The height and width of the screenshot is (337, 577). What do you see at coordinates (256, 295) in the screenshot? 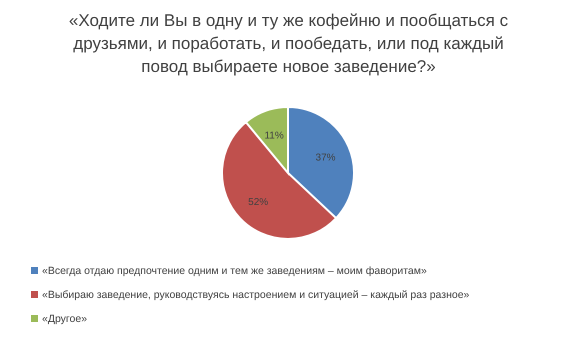
I see `legend-label: «Выбираю заведение, руководствуясь настроением и ситуацией – каждый раз разное»` at bounding box center [256, 295].